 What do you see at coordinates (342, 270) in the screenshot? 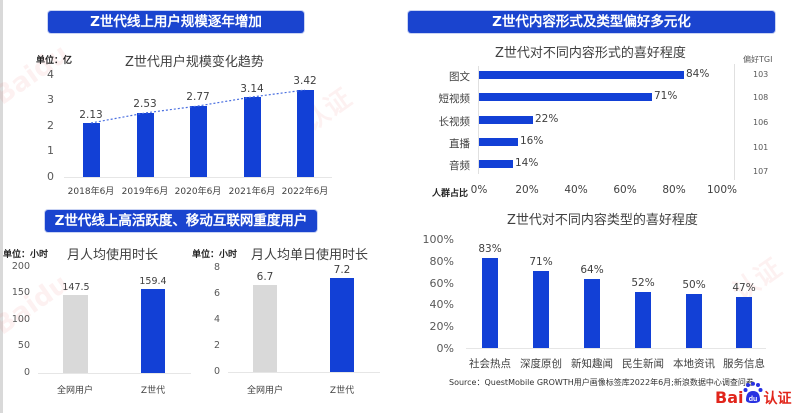
I see `value-label: 7.2` at bounding box center [342, 270].